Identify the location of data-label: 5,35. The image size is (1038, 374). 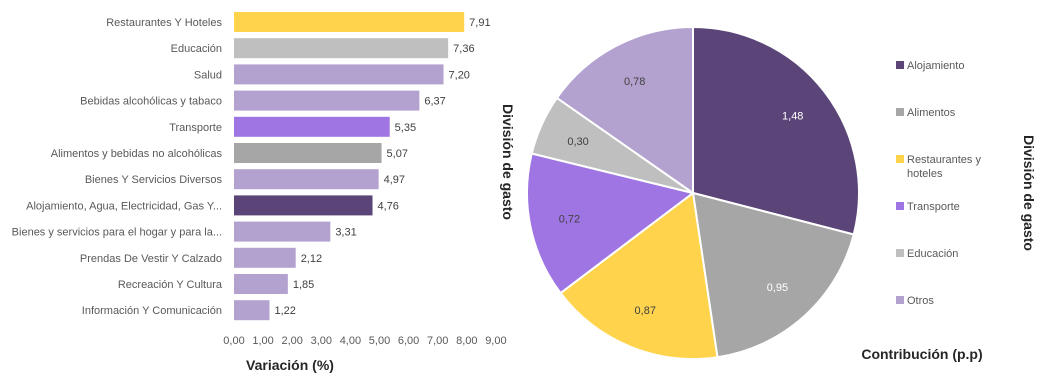
(405, 128).